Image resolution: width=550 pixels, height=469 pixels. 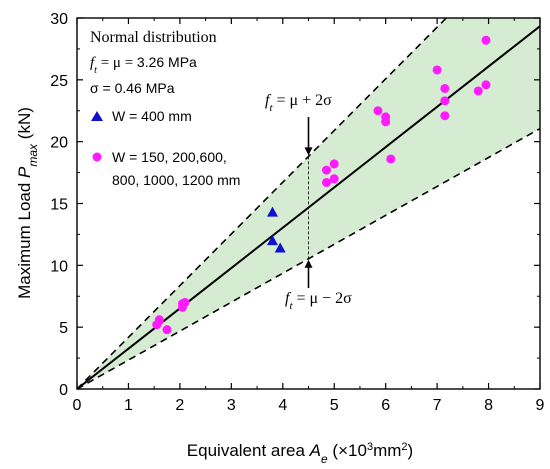 I want to click on x-tick-label-4: 4, so click(x=282, y=405).